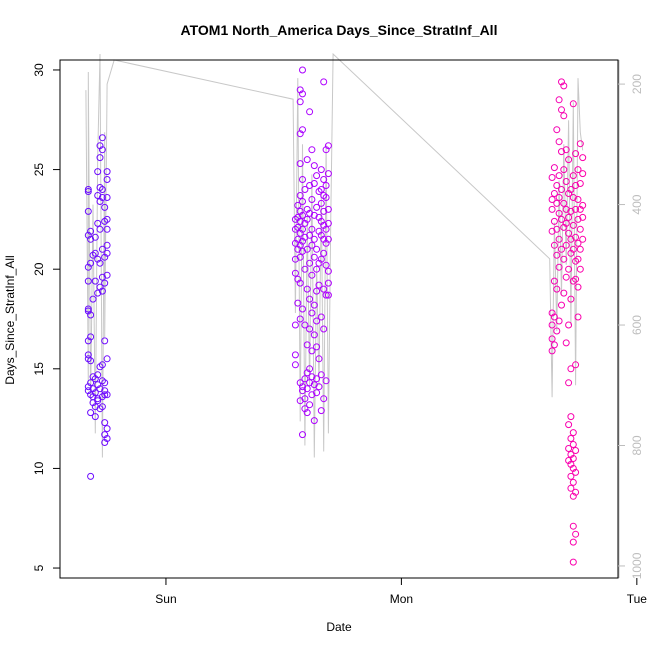 The height and width of the screenshot is (650, 650). I want to click on y-right-tick-label: 200, so click(637, 84).